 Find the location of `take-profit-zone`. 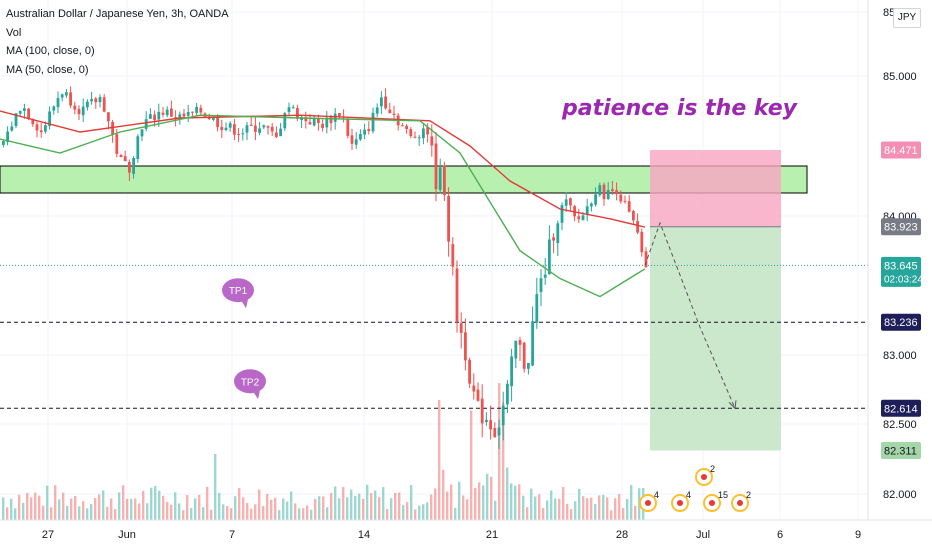

take-profit-zone is located at coordinates (715, 338).